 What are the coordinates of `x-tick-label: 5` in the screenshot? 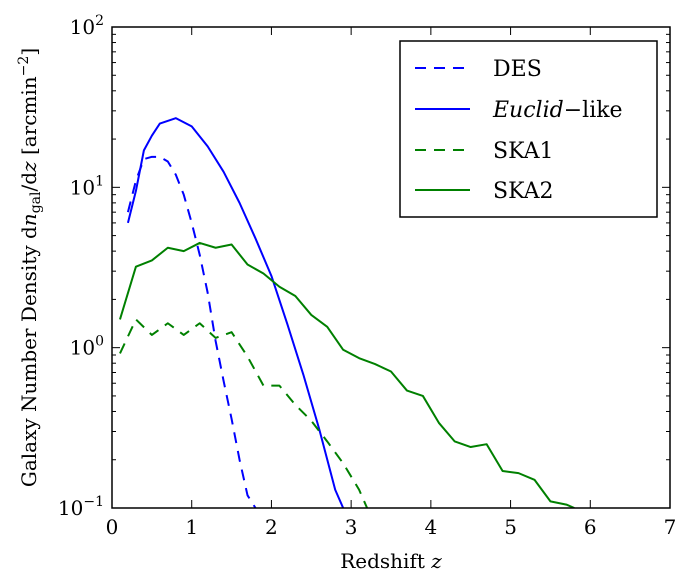 It's located at (510, 527).